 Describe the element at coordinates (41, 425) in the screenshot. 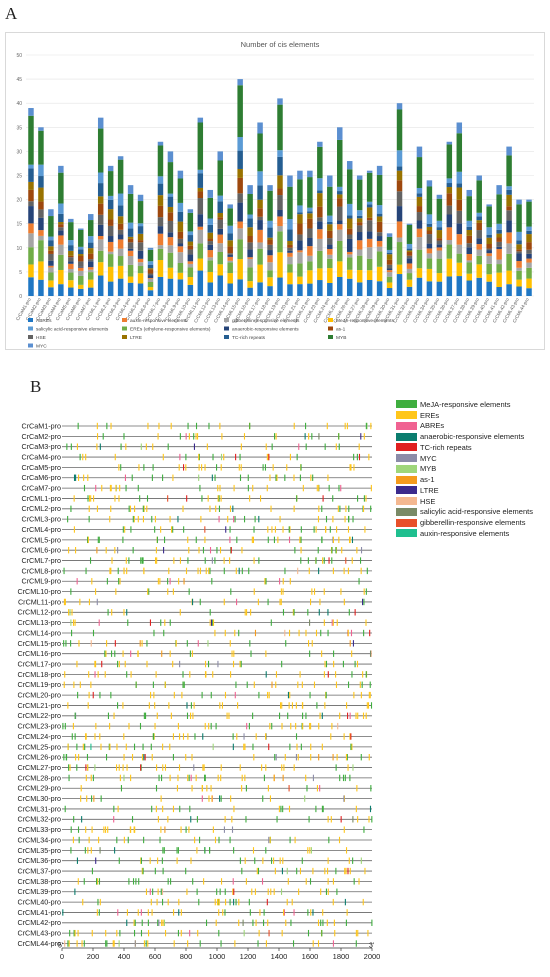

I see `promoter-label: CrCaM1-pro` at that location.